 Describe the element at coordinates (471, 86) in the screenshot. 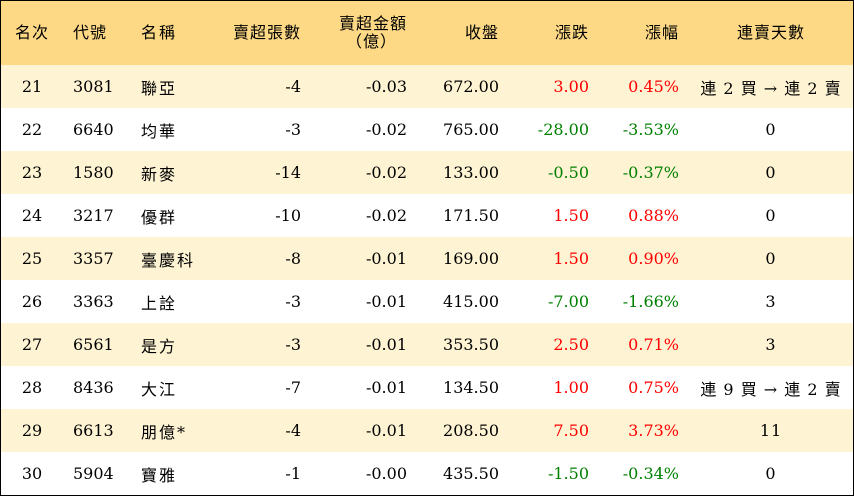

I see `cell-close: 672.00` at that location.